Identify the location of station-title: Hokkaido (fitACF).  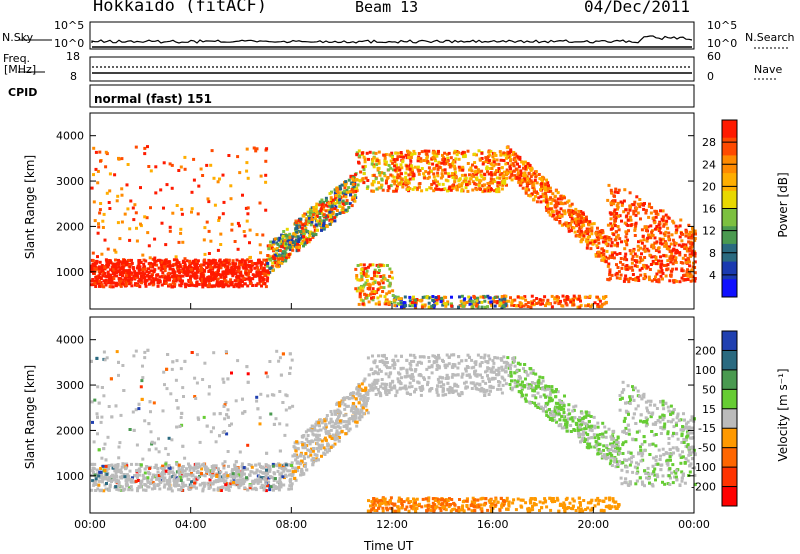
(180, 8).